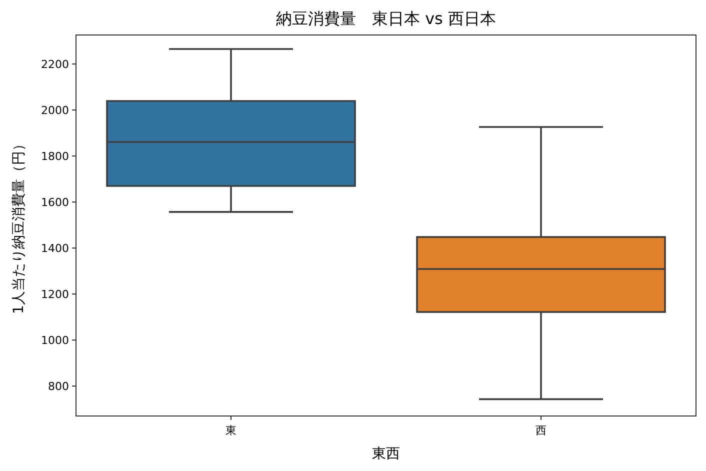 Image resolution: width=706 pixels, height=471 pixels. What do you see at coordinates (55, 341) in the screenshot?
I see `y-tick-label: 1000` at bounding box center [55, 341].